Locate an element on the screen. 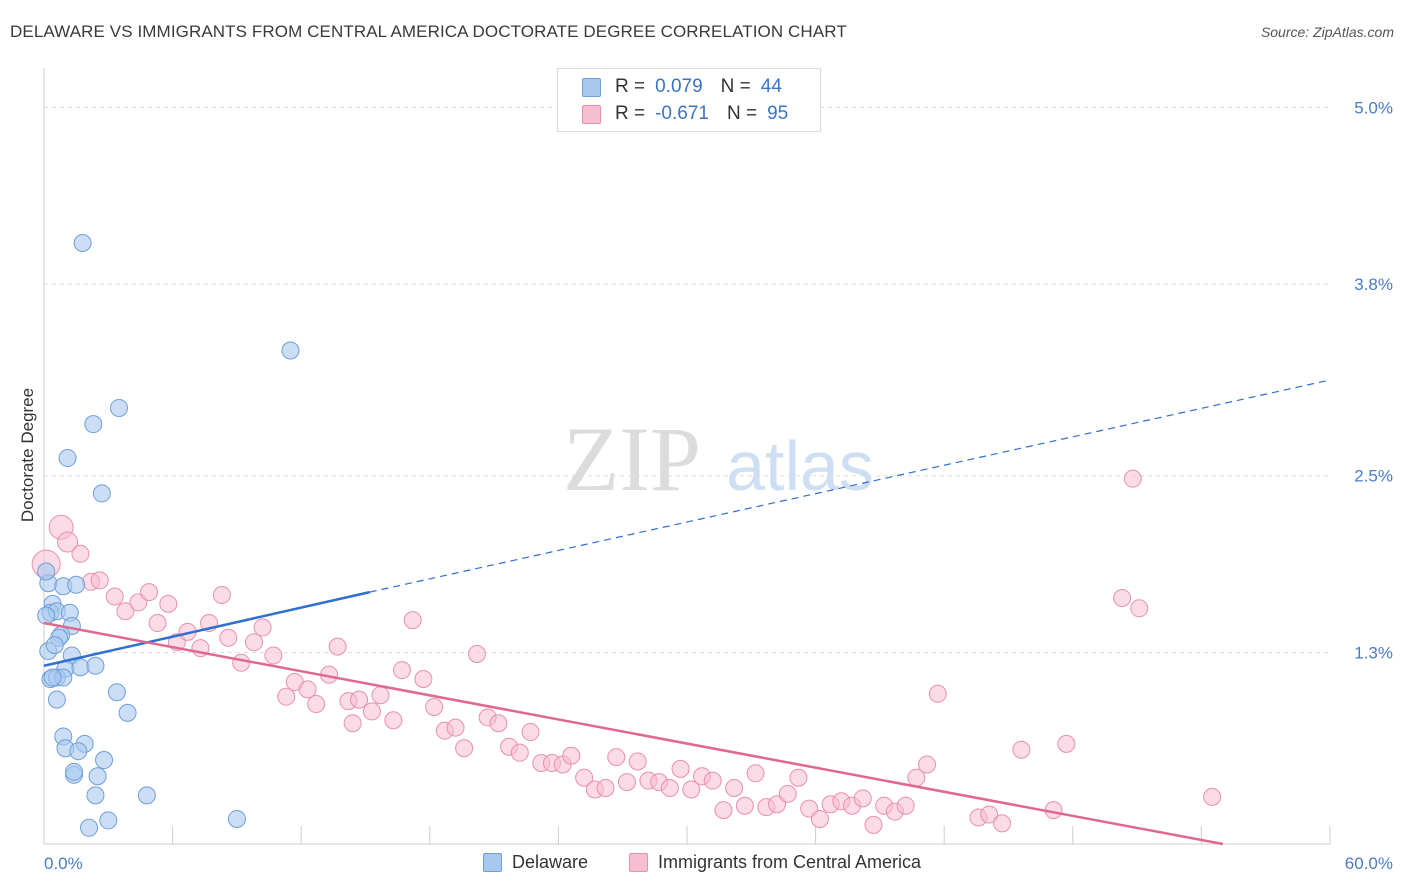  x-tick-label-max: 60.0% is located at coordinates (1369, 863).